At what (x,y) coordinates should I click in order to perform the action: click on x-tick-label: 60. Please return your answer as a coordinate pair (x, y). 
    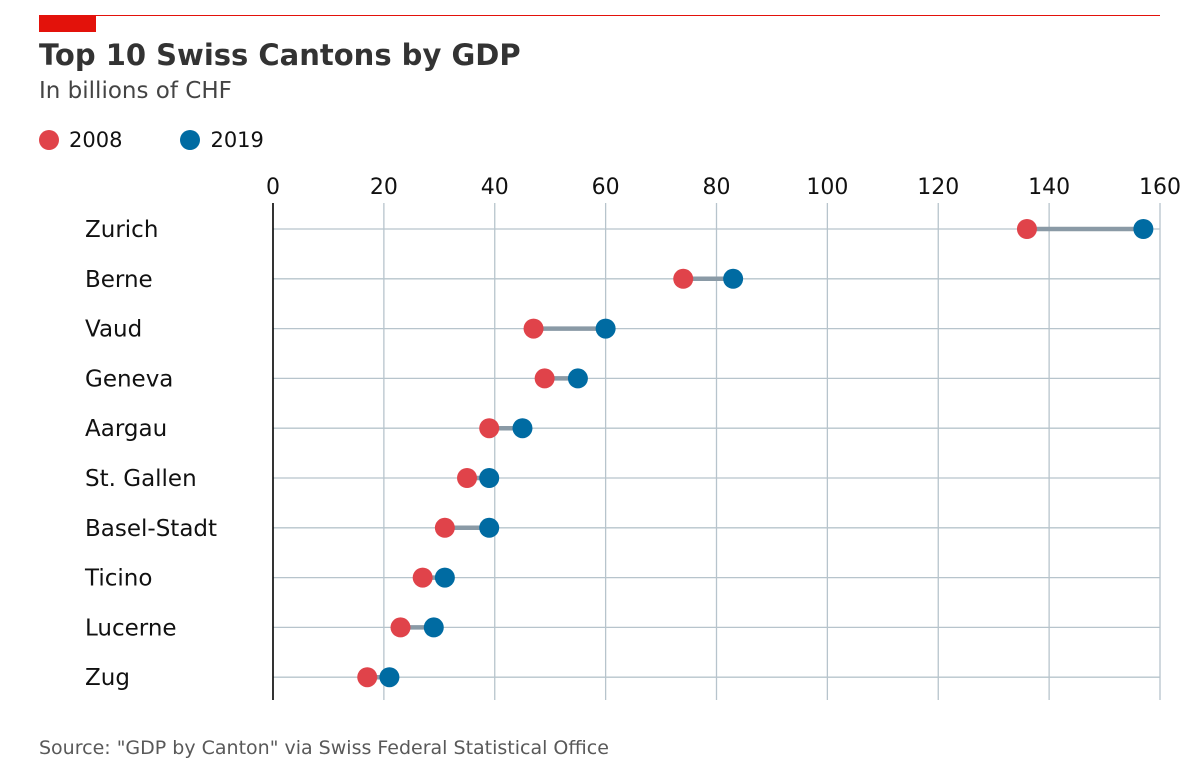
    Looking at the image, I should click on (606, 187).